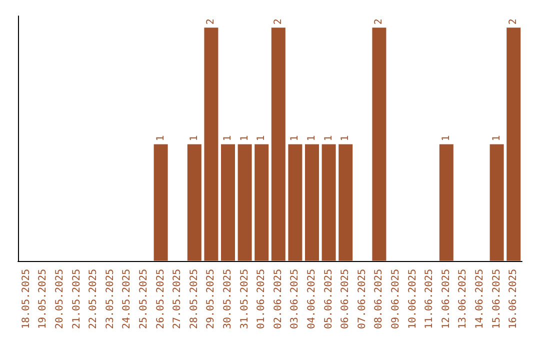 This screenshot has width=540, height=340. What do you see at coordinates (76, 299) in the screenshot?
I see `x-tick-label: 21.05.2025` at bounding box center [76, 299].